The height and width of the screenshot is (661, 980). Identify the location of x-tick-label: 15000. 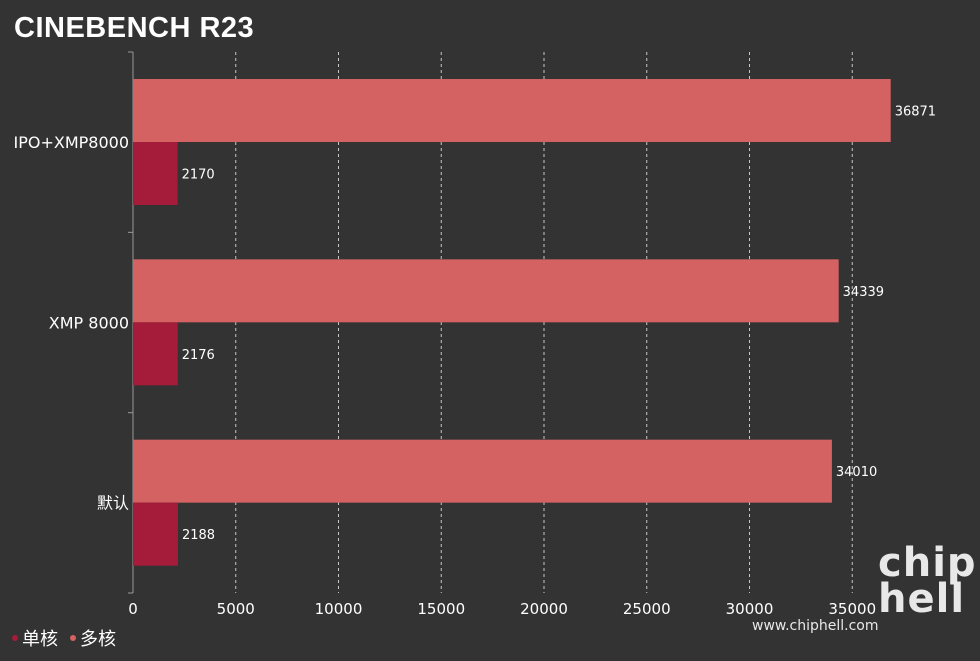
(441, 609).